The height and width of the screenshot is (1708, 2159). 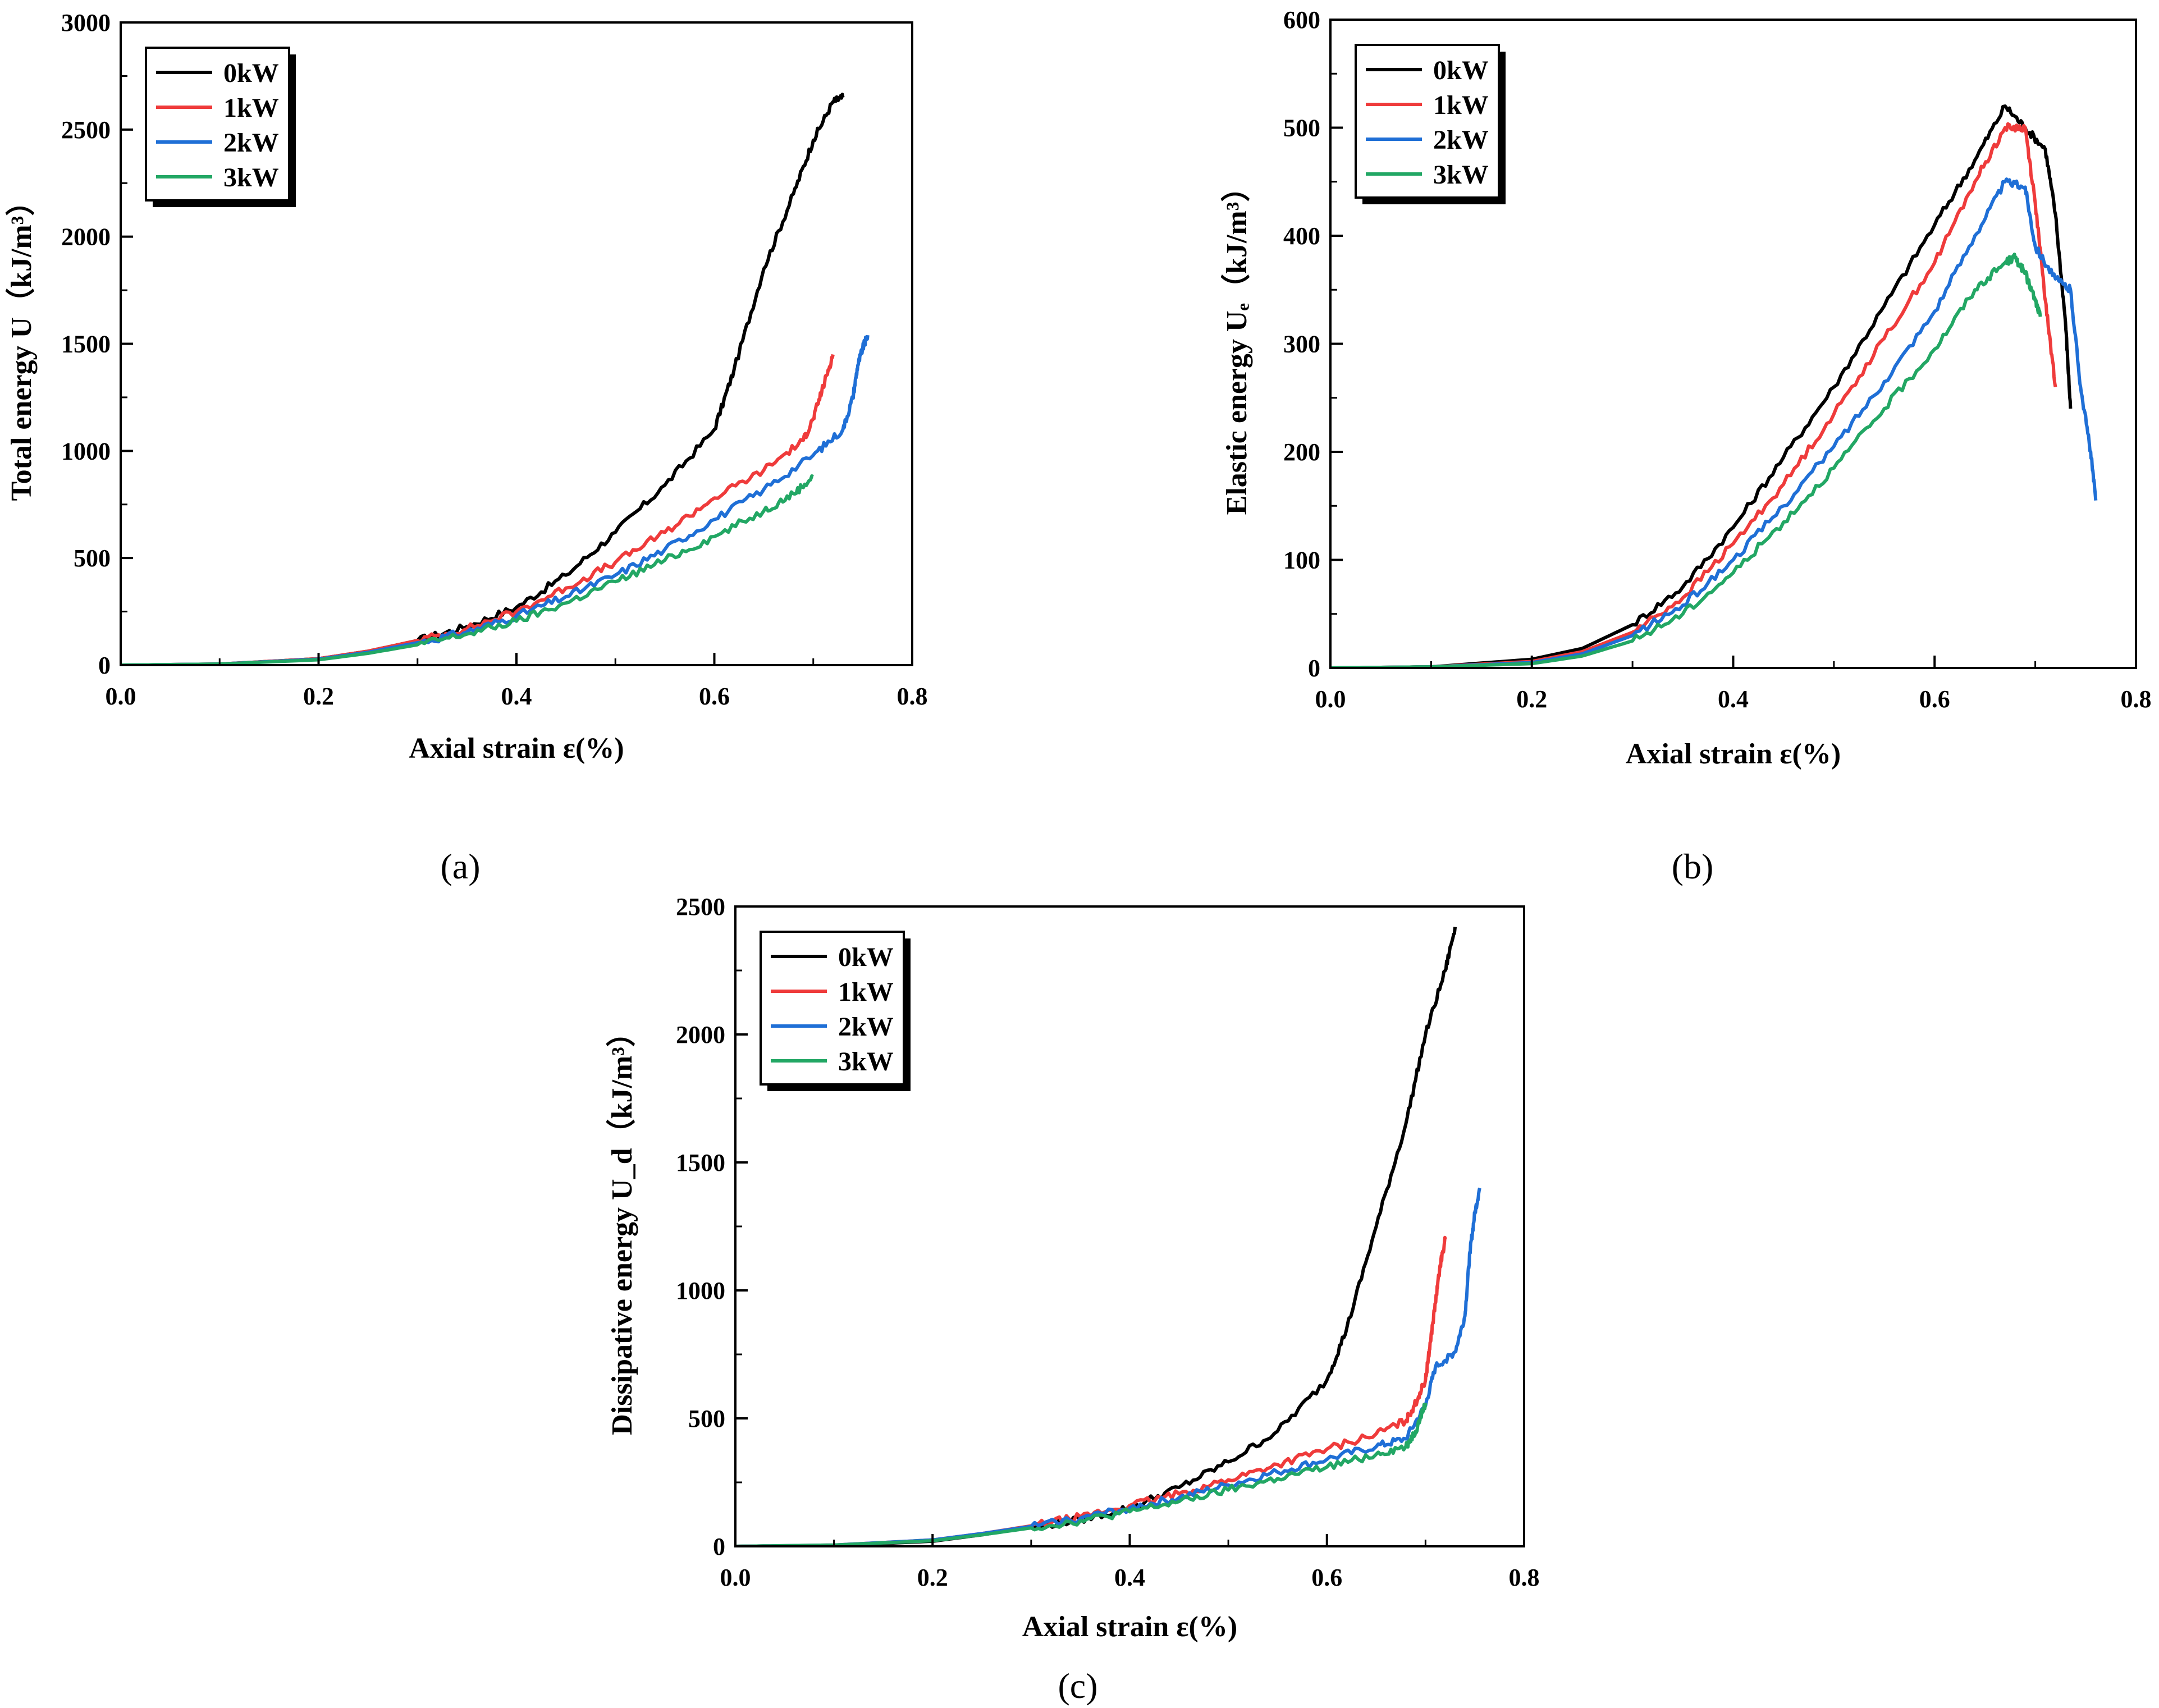 I want to click on y-tick-label: 100, so click(x=1301, y=560).